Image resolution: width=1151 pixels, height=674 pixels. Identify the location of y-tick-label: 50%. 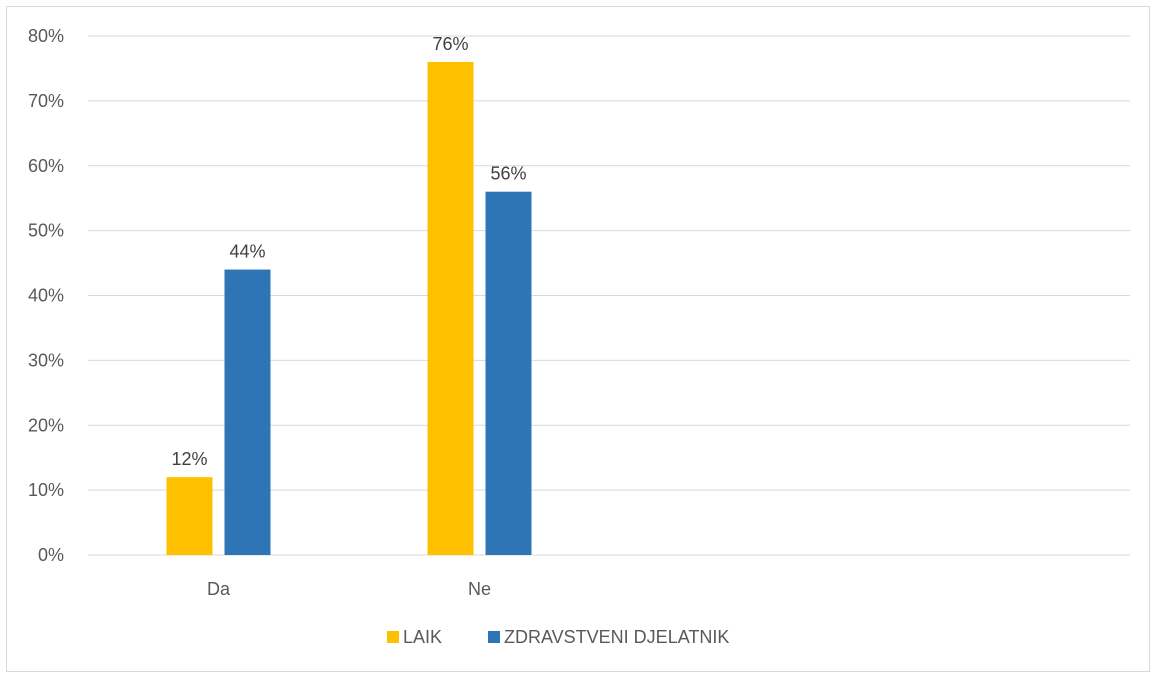
(46, 231).